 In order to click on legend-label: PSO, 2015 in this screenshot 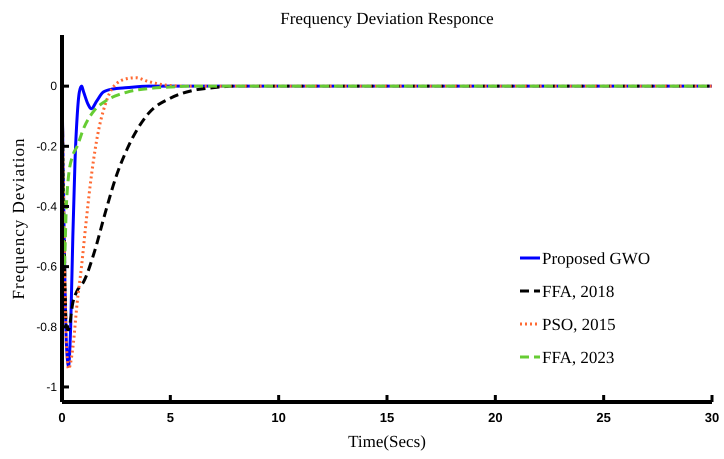, I will do `click(579, 324)`.